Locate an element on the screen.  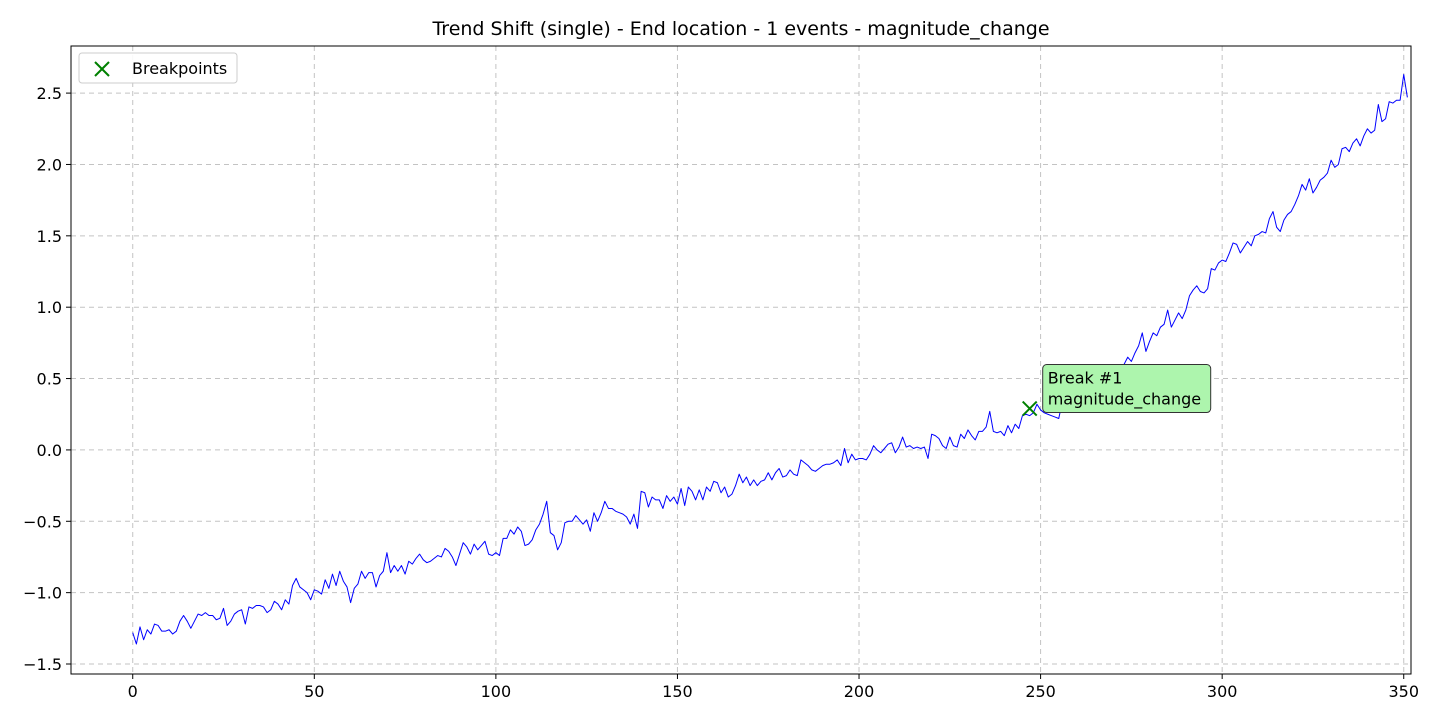
legend: Breakpoints is located at coordinates (158, 68).